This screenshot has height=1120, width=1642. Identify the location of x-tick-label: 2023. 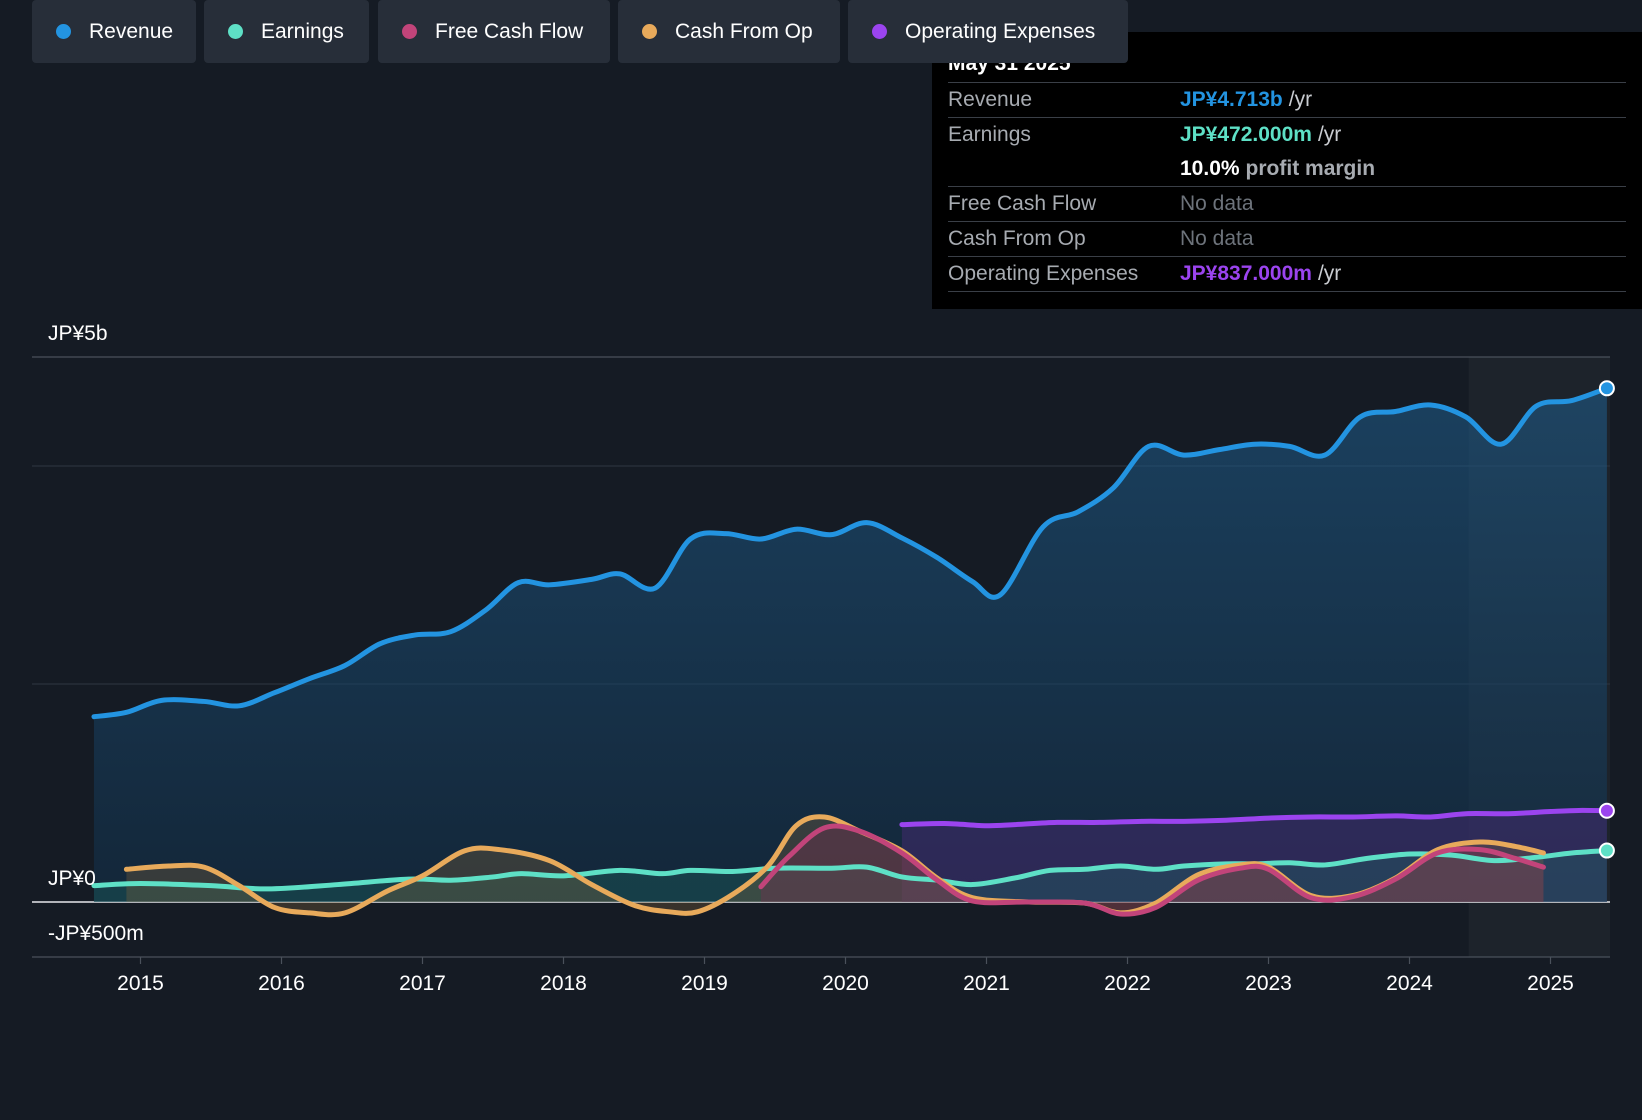
(1268, 983).